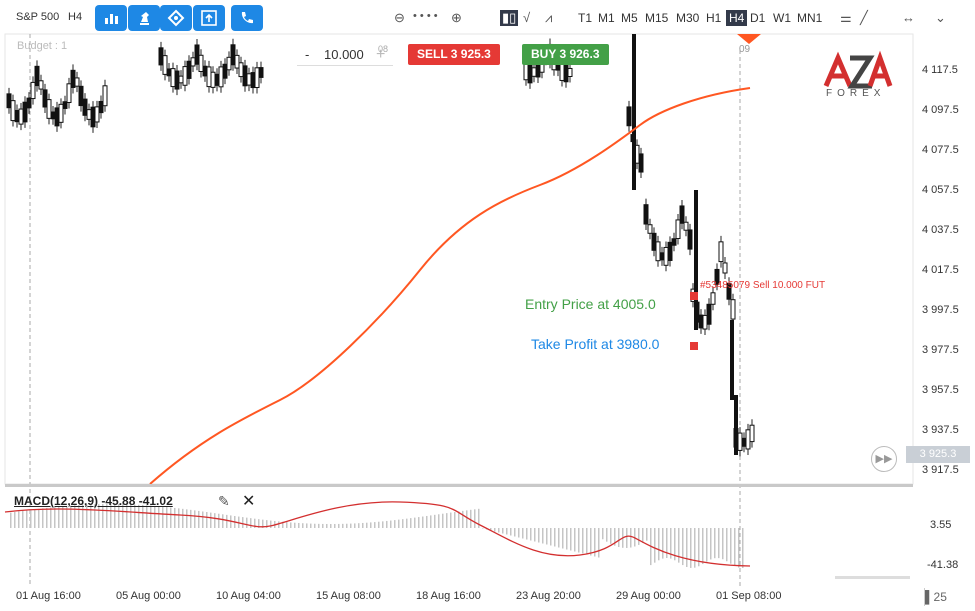 Image resolution: width=975 pixels, height=611 pixels. What do you see at coordinates (810, 18) in the screenshot?
I see `tf-mn1: MN1` at bounding box center [810, 18].